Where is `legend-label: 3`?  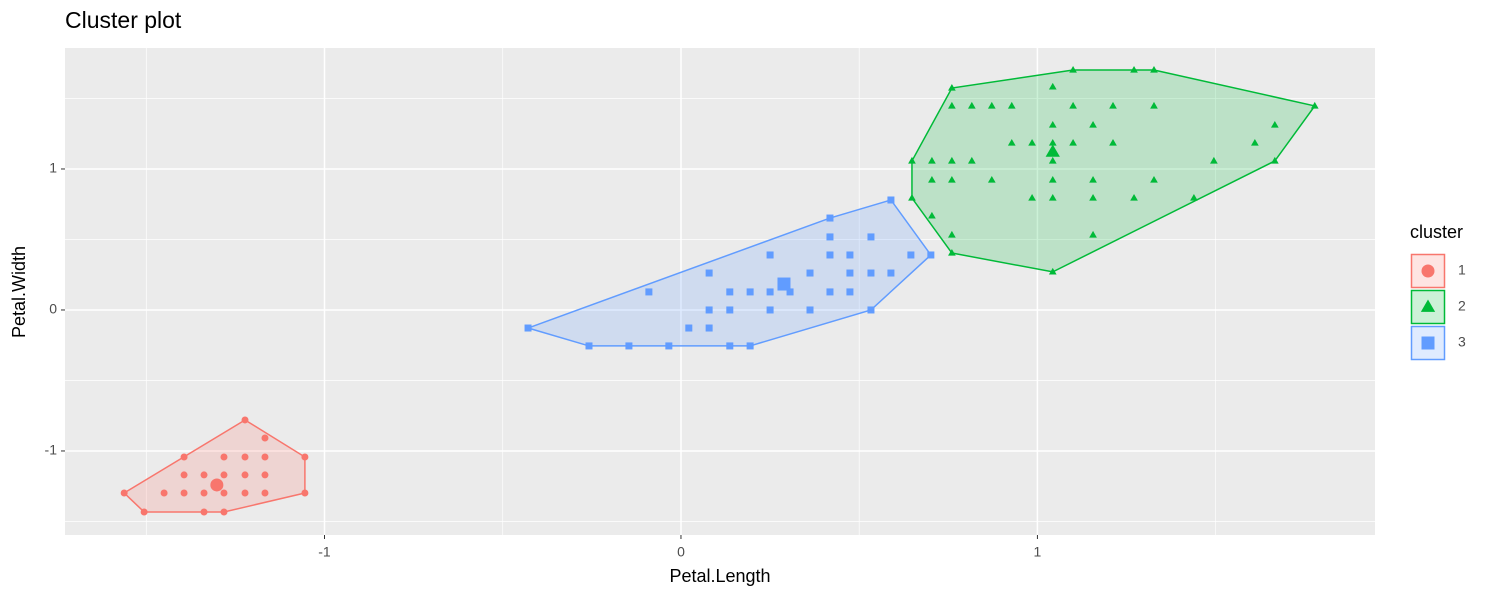 legend-label: 3 is located at coordinates (1462, 342).